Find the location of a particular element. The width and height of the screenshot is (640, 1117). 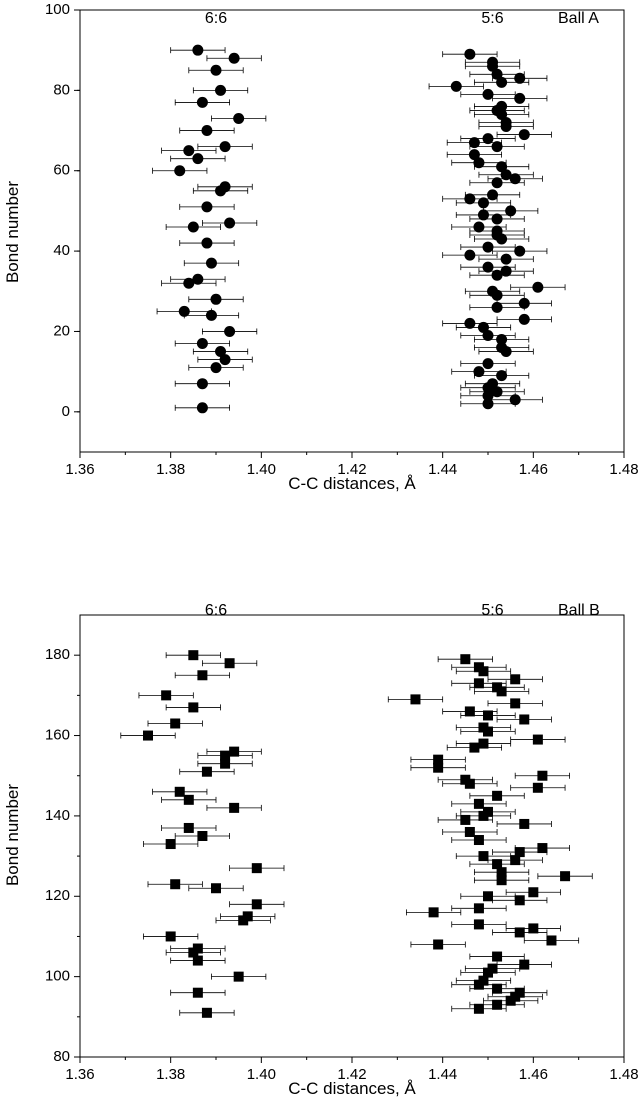

y-tick-label-a-0: 0 is located at coordinates (66, 411).